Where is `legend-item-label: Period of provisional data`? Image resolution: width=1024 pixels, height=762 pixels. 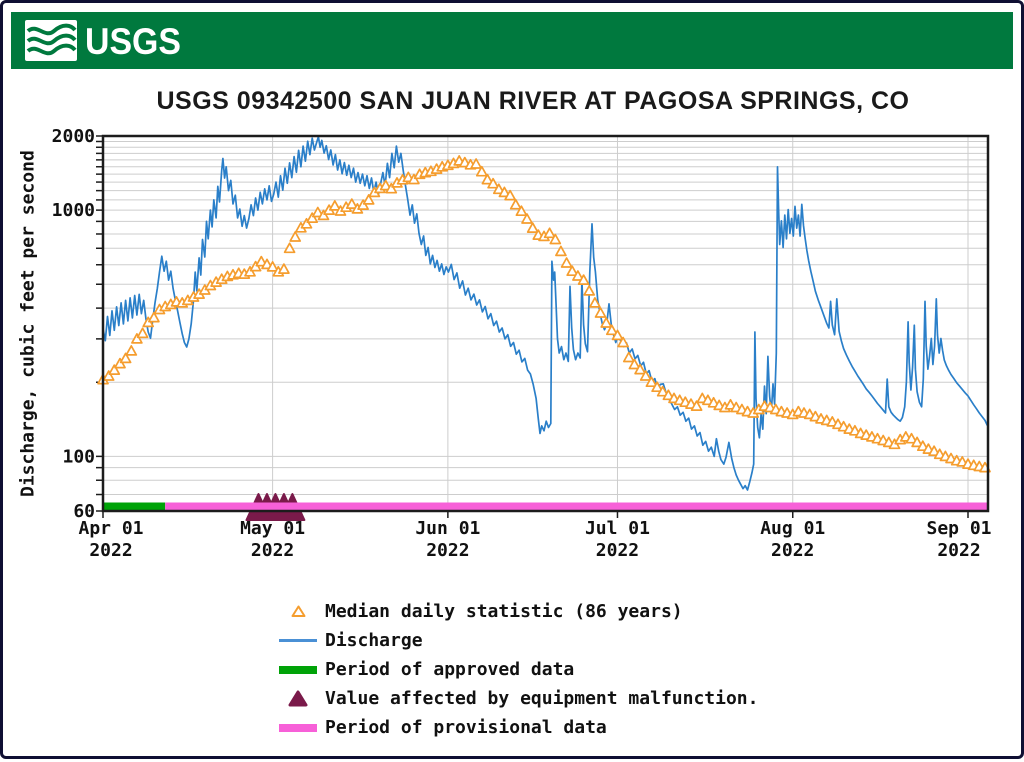 legend-item-label: Period of provisional data is located at coordinates (466, 727).